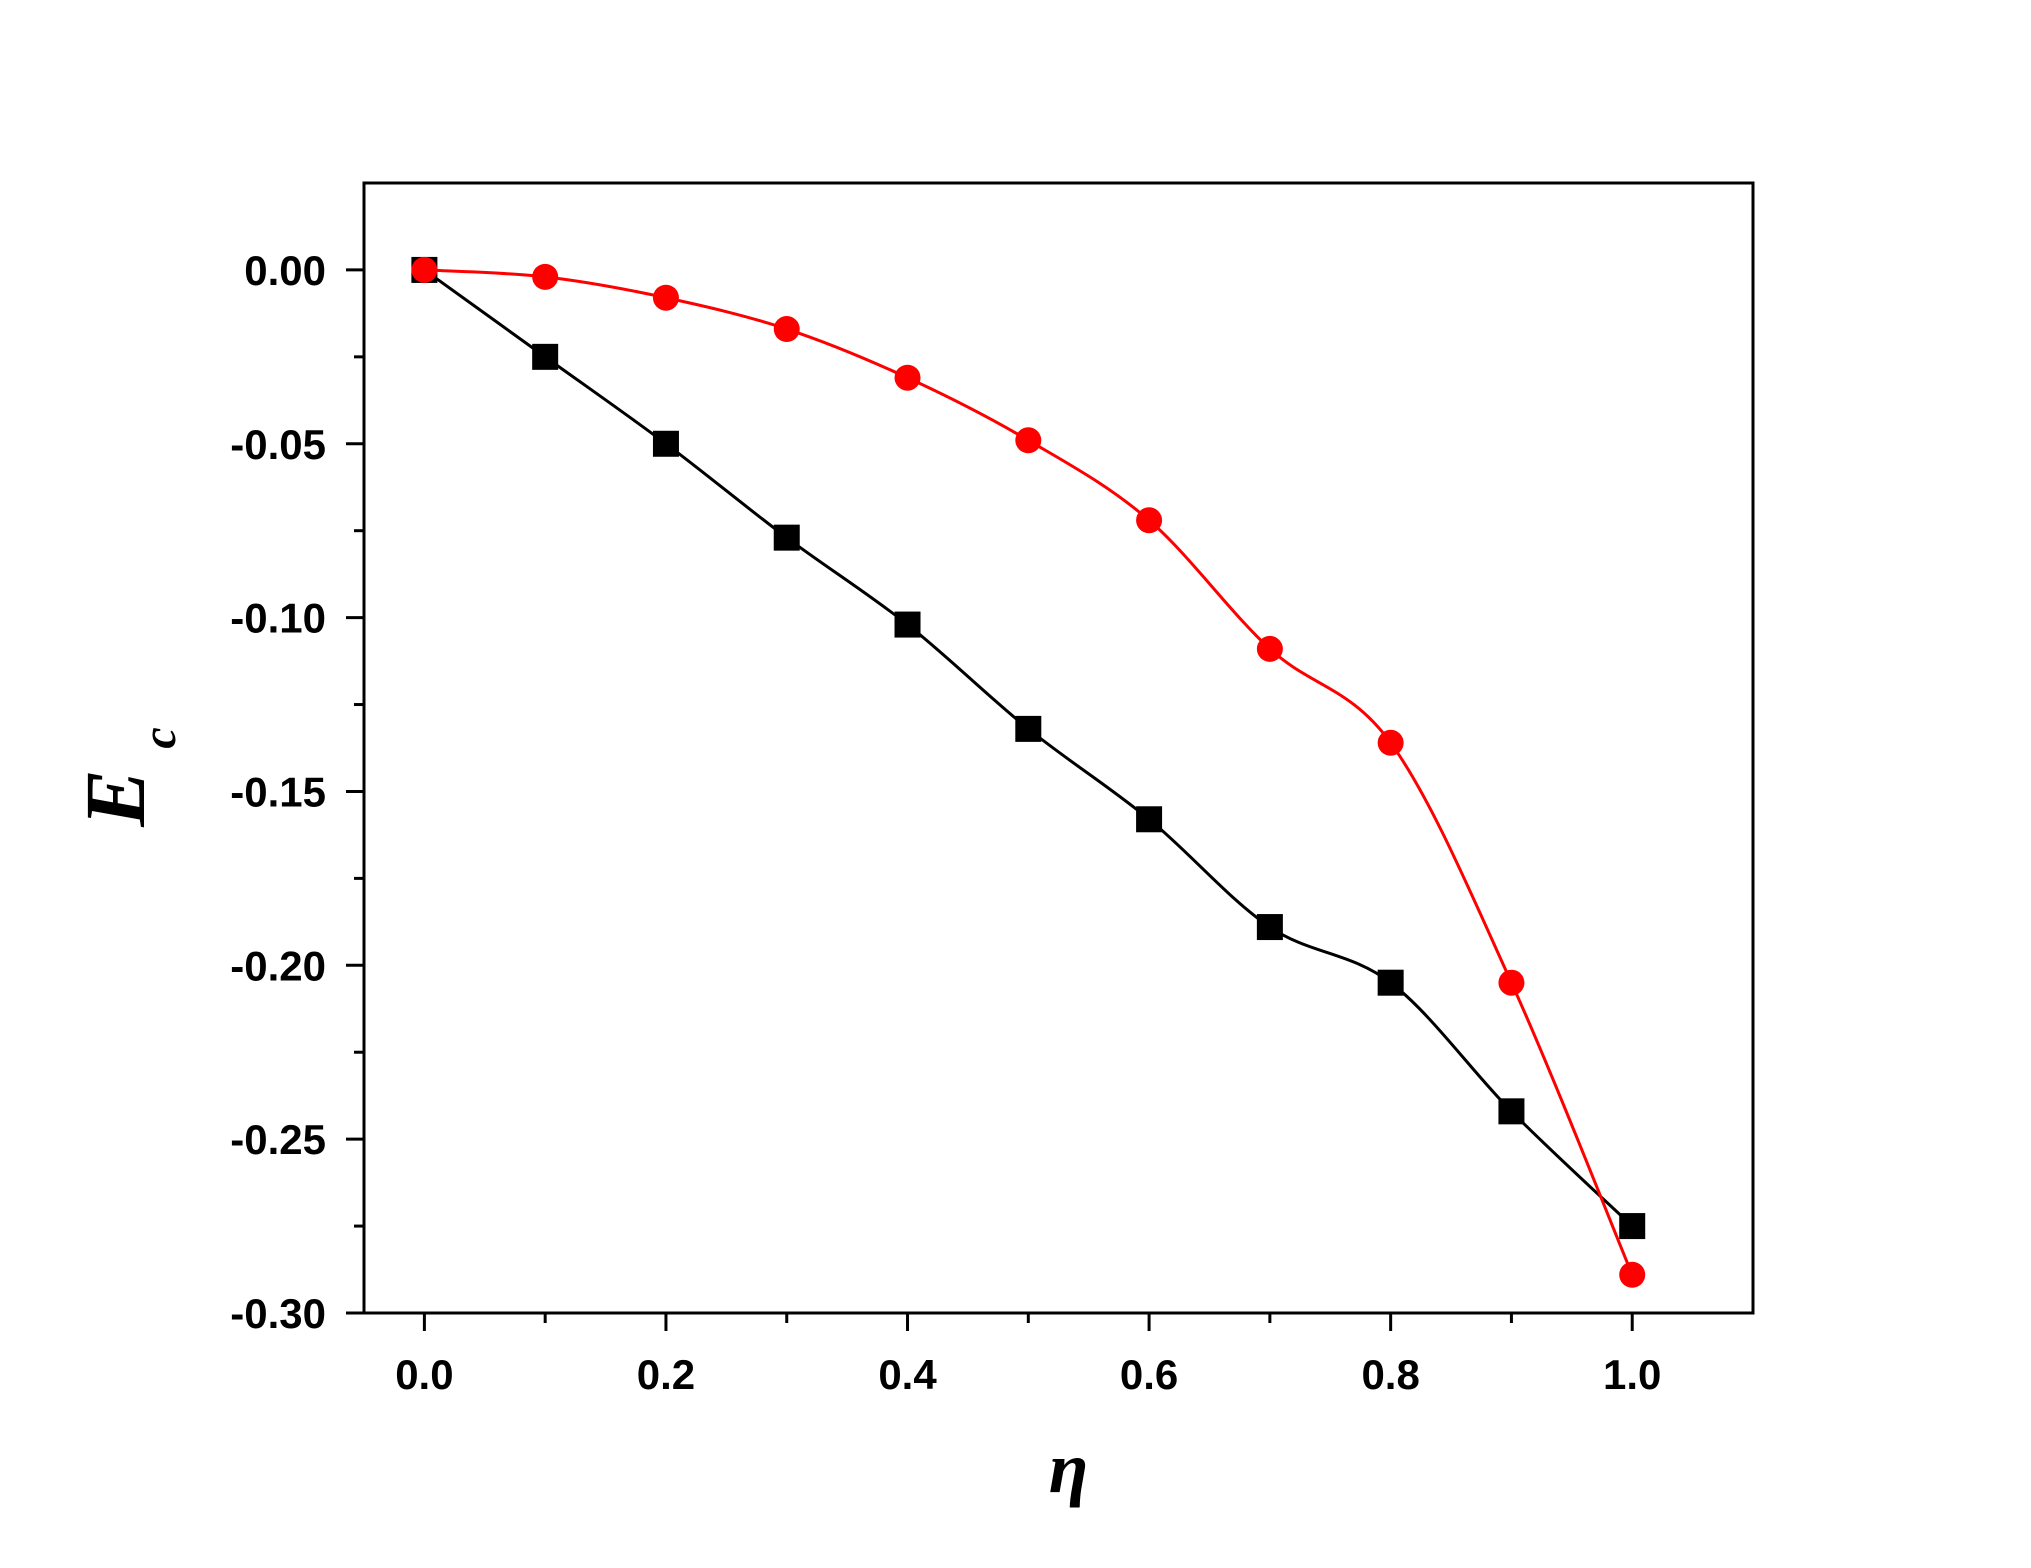  Describe the element at coordinates (285, 270) in the screenshot. I see `y-tick-label: 0.00` at that location.